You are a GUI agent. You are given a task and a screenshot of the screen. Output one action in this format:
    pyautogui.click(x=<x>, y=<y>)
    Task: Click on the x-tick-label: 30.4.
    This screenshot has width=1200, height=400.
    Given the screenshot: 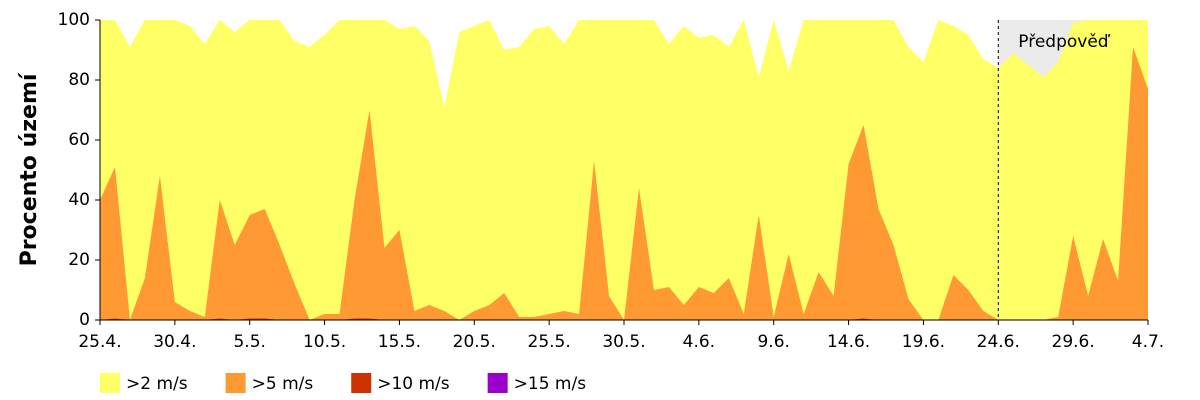 What is the action you would take?
    pyautogui.click(x=174, y=342)
    